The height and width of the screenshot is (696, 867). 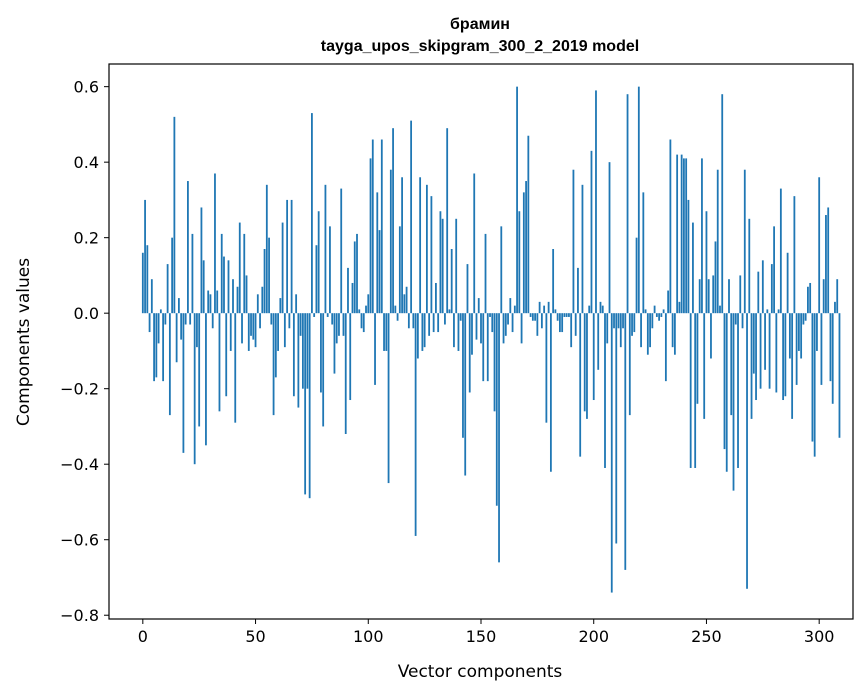 What do you see at coordinates (86, 162) in the screenshot?
I see `y-tick-label: 0.4` at bounding box center [86, 162].